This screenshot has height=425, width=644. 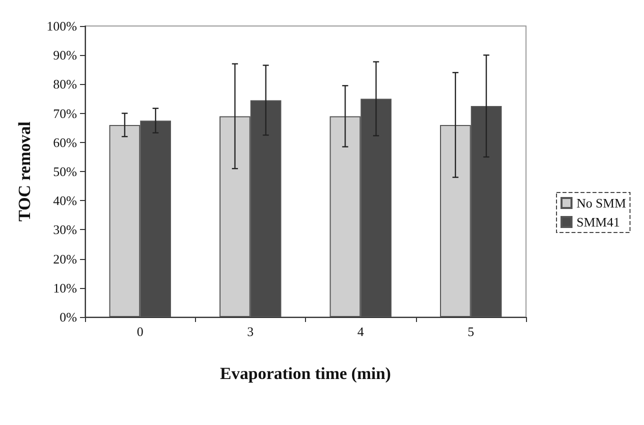 What do you see at coordinates (24, 171) in the screenshot?
I see `y-axis-title: TOC removal` at bounding box center [24, 171].